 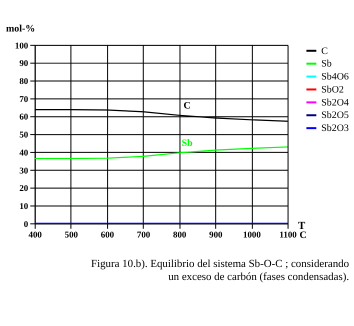 I want to click on x-tick-label: 500, so click(x=71, y=235).